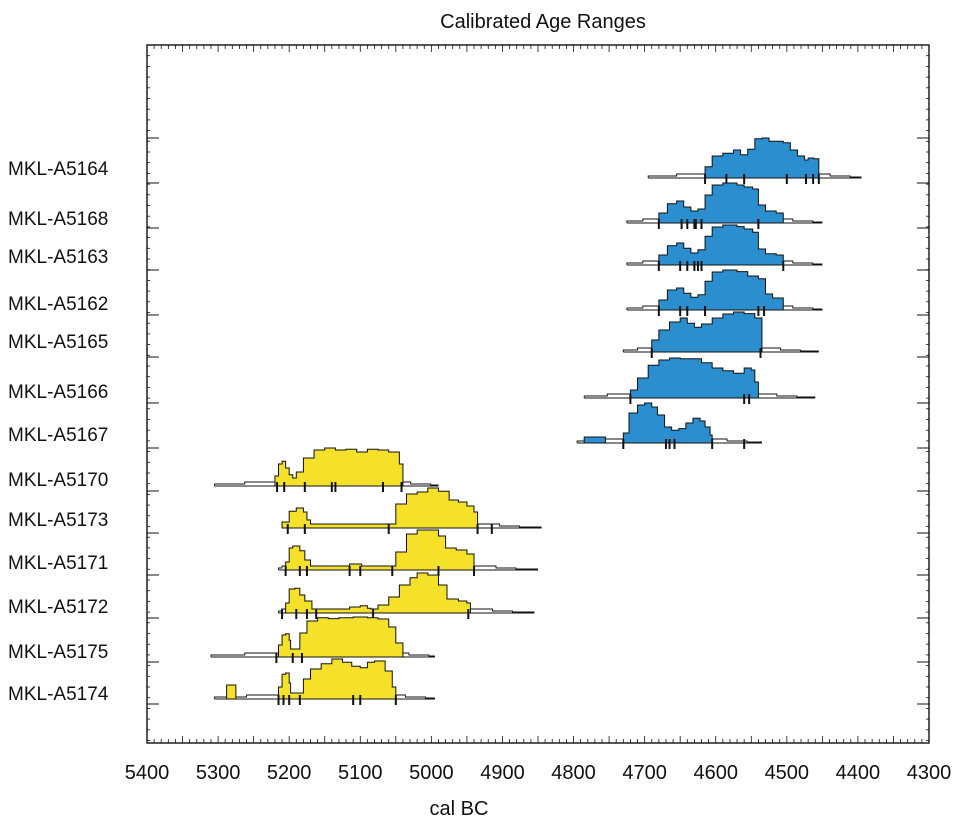 Image resolution: width=957 pixels, height=830 pixels. What do you see at coordinates (412, 380) in the screenshot?
I see `sample-row: MKL-A5166` at bounding box center [412, 380].